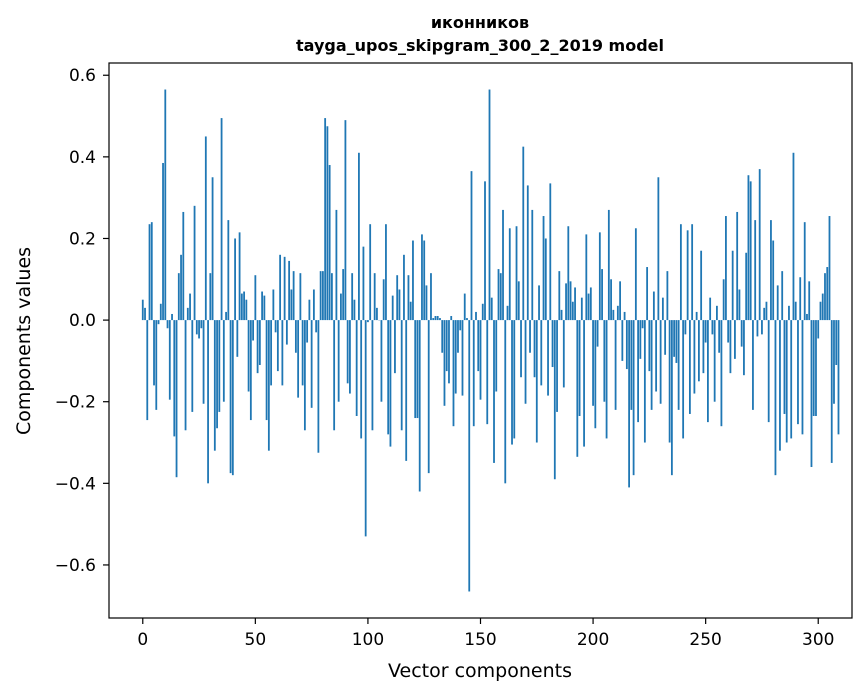  Describe the element at coordinates (82, 76) in the screenshot. I see `y-tick-label: 0.6` at that location.